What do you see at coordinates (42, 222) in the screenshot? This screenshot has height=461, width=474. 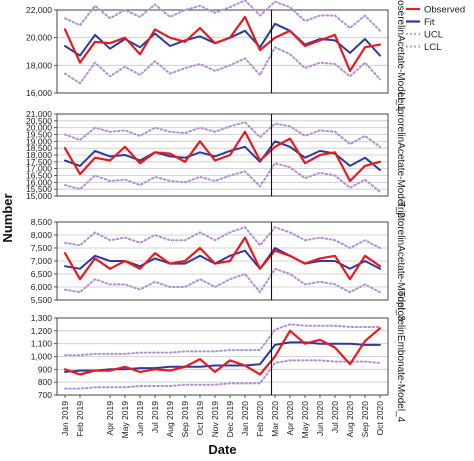 I see `y-tick-label: 8,500` at bounding box center [42, 222].